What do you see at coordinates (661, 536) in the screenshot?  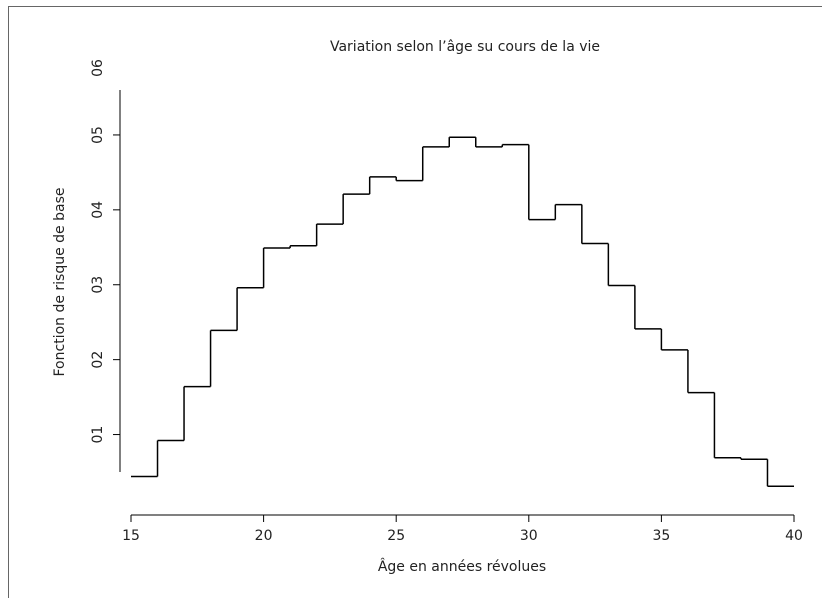 I see `x-tick-label: 35` at bounding box center [661, 536].